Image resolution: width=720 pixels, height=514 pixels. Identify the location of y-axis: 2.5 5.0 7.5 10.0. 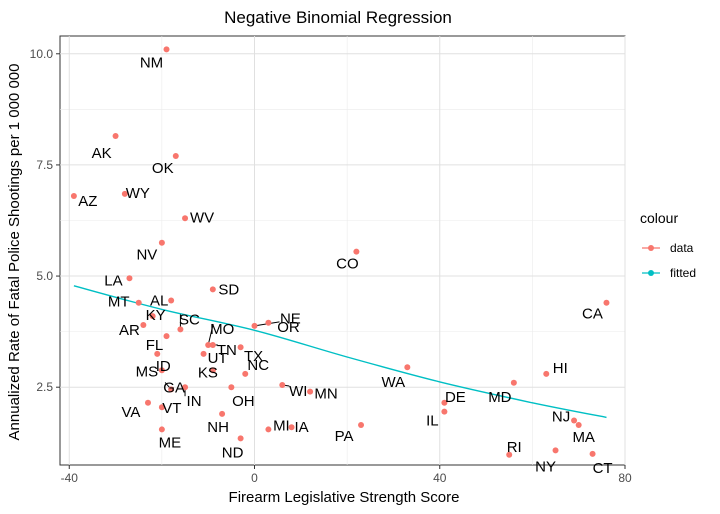
(45, 220).